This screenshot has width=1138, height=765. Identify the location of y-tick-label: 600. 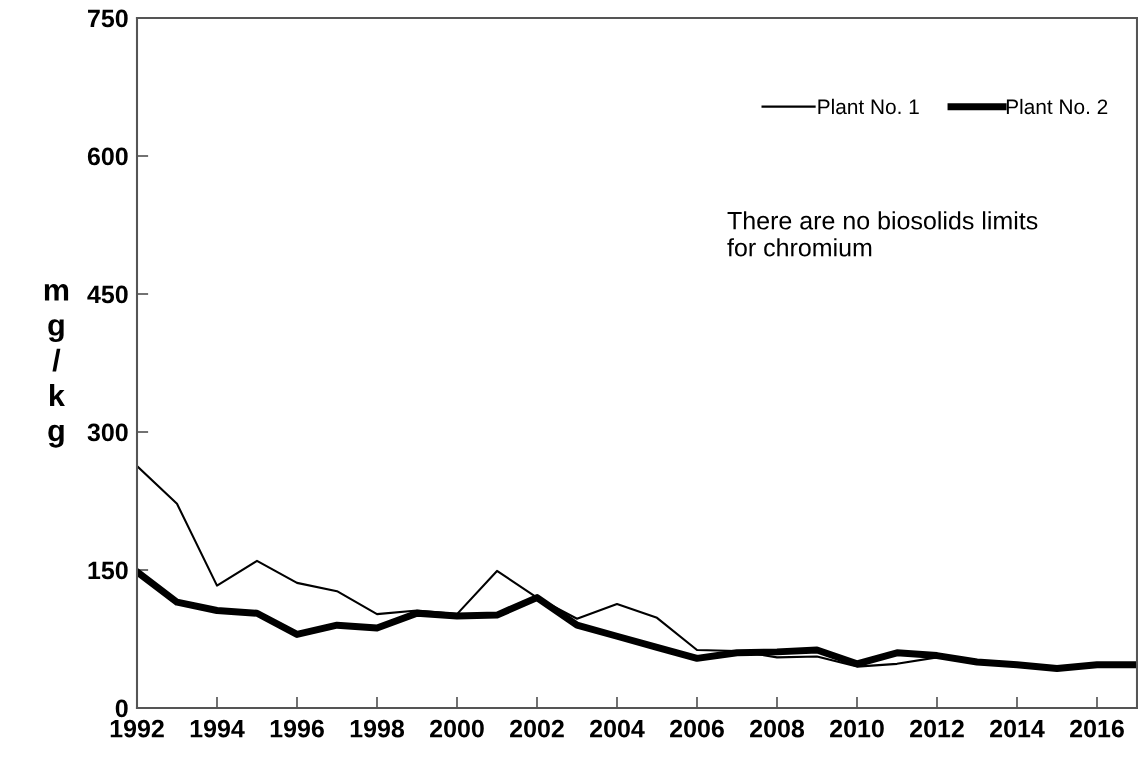
(107, 156).